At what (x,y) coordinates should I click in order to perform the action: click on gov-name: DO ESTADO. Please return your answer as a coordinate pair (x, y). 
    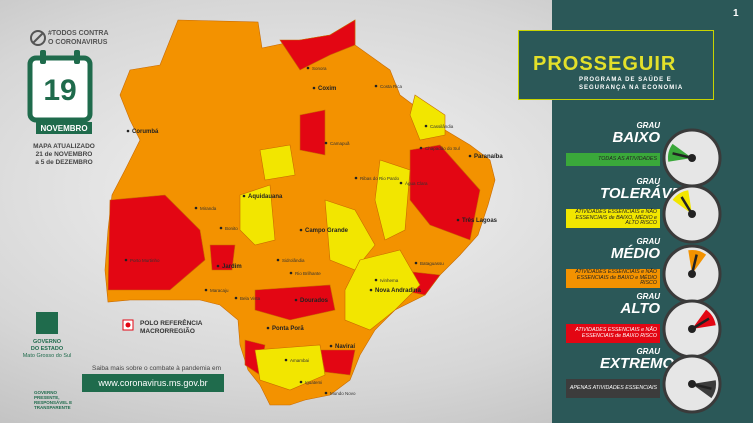
    Looking at the image, I should click on (47, 349).